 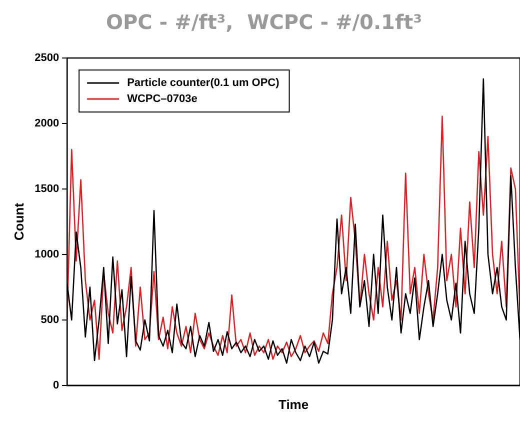 I want to click on y-tick-label: 1500, so click(x=47, y=188).